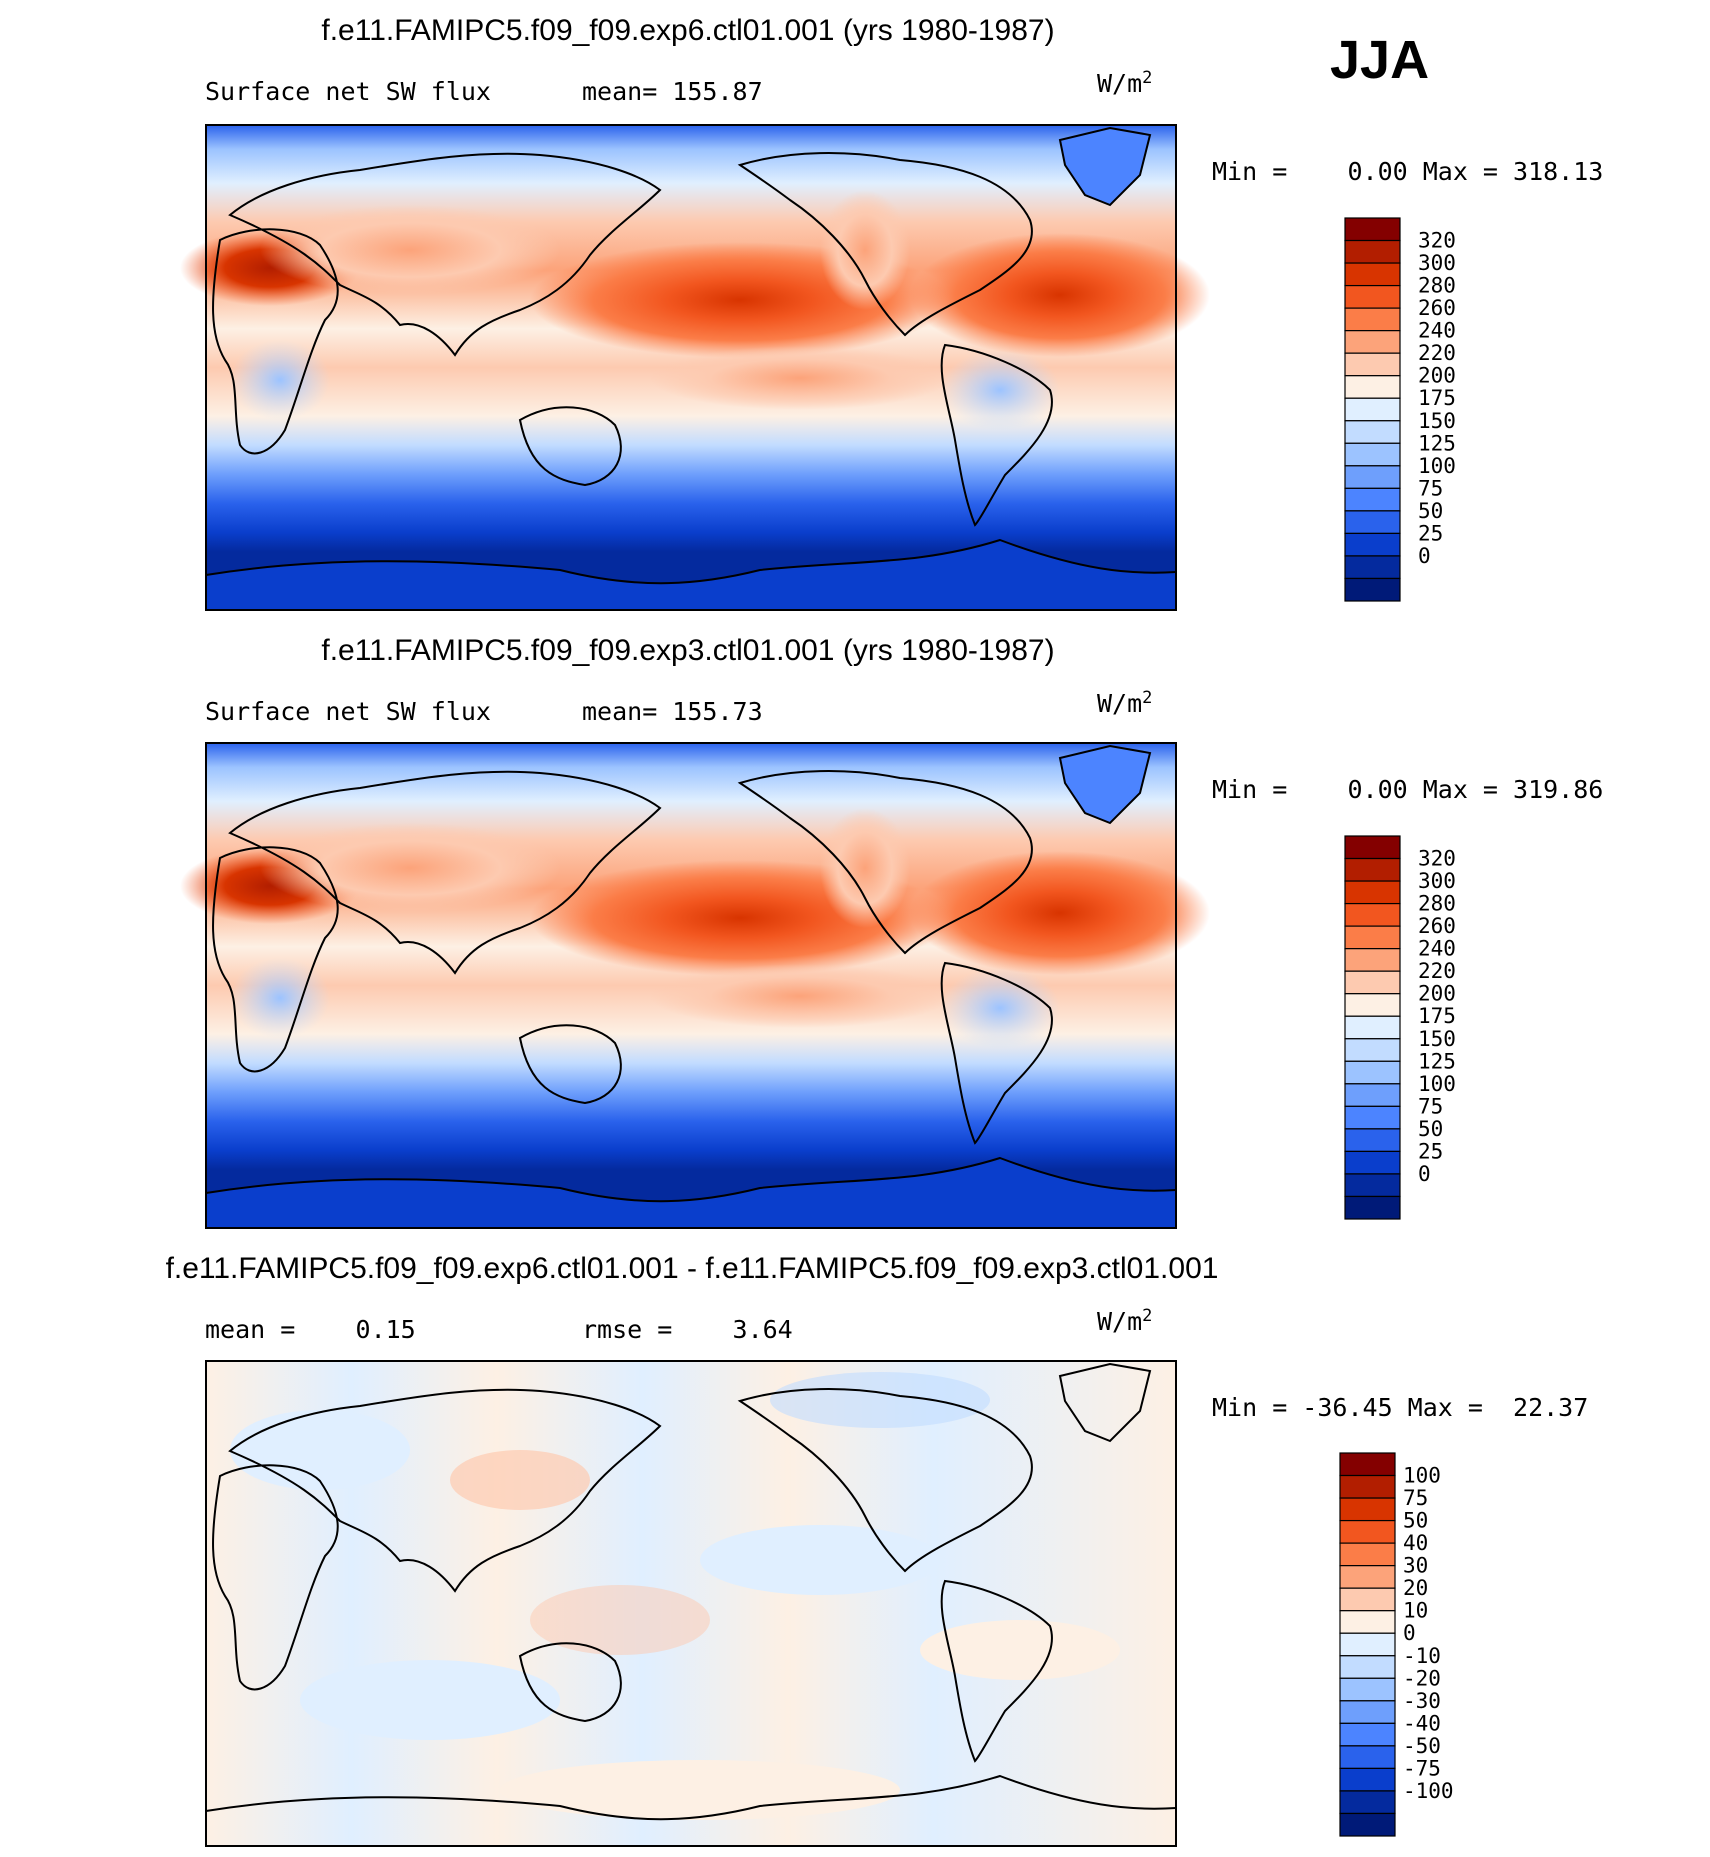 The width and height of the screenshot is (1710, 1857). I want to click on panel-2-antarctica, so click(691, 1193).